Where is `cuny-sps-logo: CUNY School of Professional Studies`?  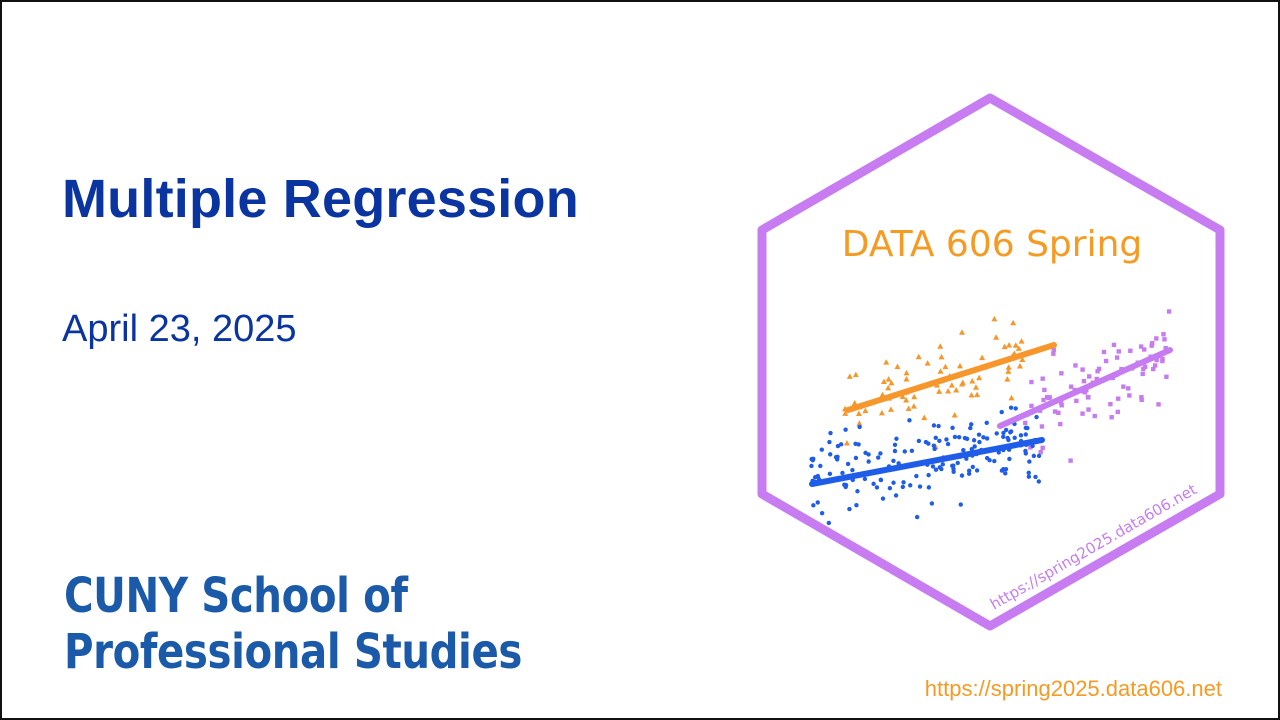 cuny-sps-logo: CUNY School of Professional Studies is located at coordinates (293, 624).